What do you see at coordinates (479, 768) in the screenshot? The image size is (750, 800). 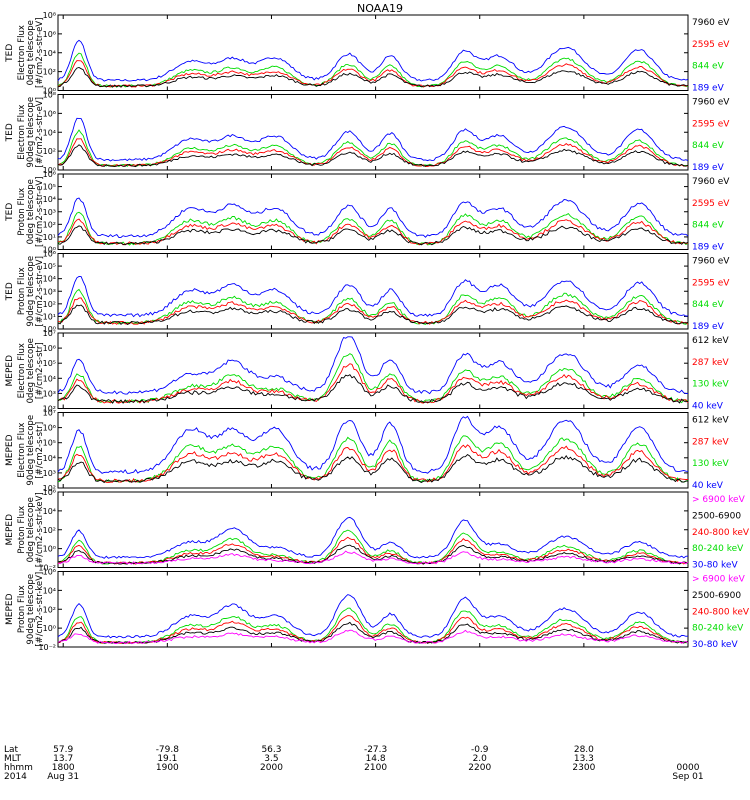 I see `footer-tick-value: 2200` at bounding box center [479, 768].